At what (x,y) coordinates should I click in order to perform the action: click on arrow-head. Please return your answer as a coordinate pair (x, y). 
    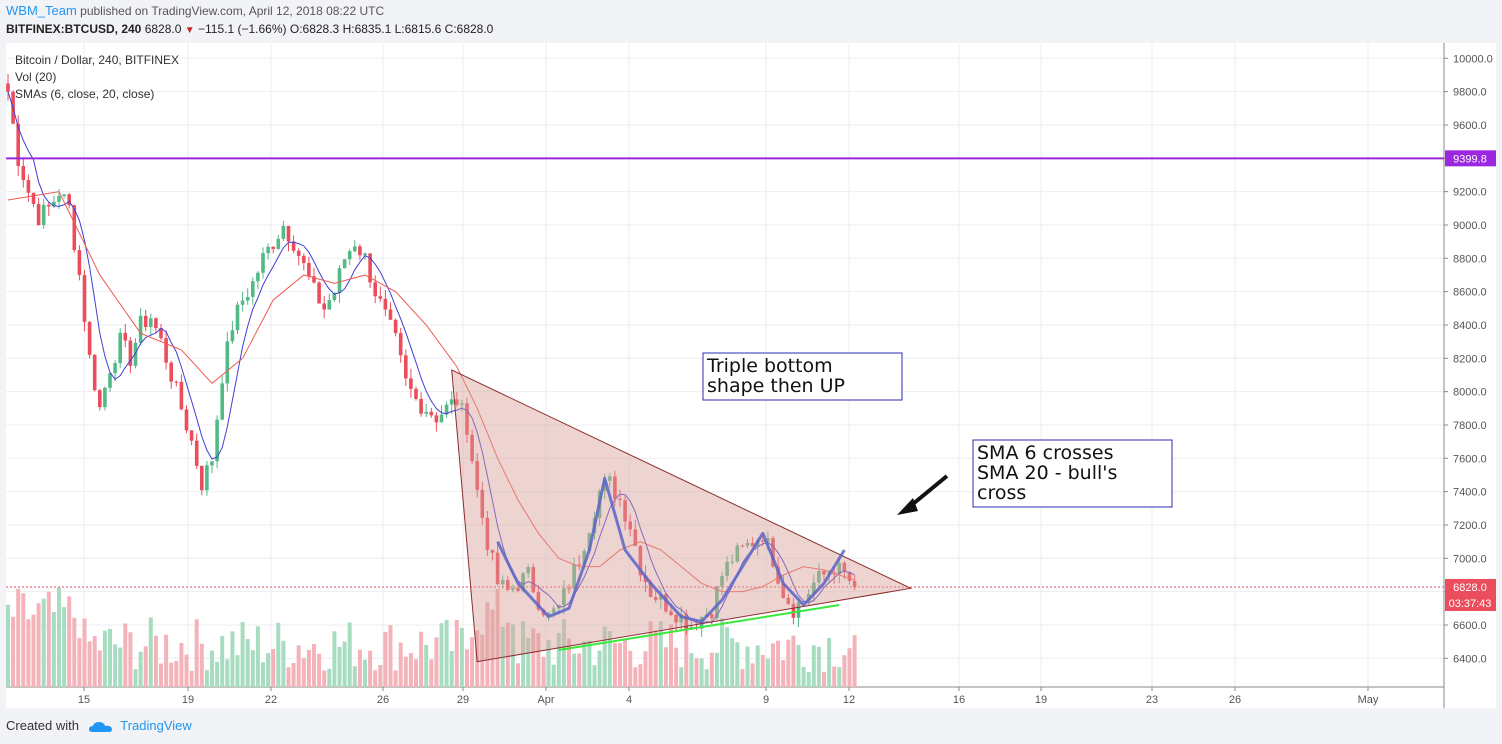
    Looking at the image, I should click on (907, 506).